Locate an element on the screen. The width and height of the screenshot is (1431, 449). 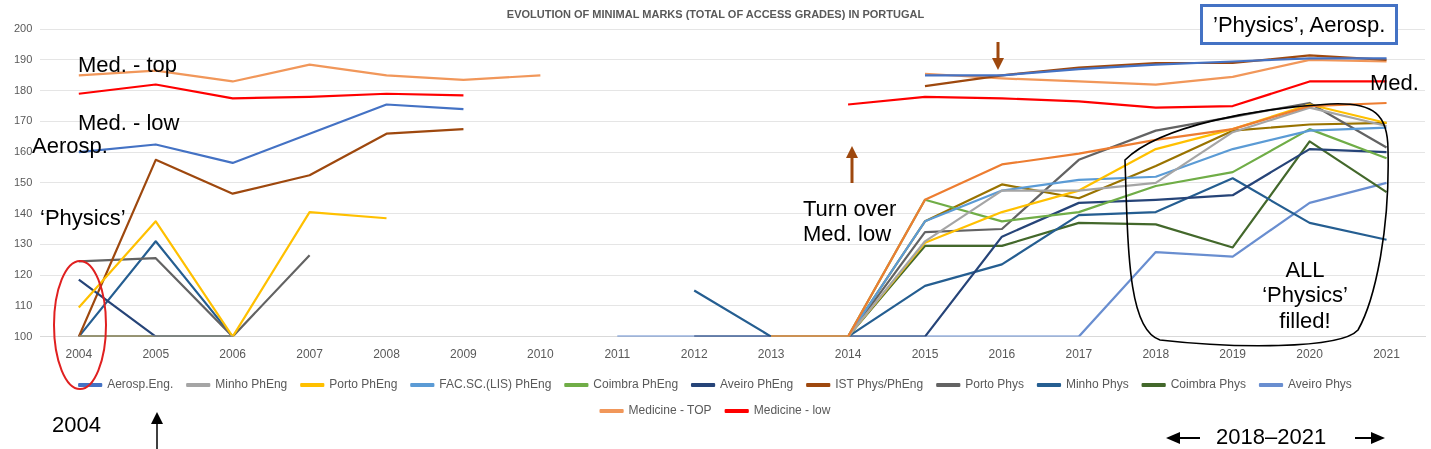
y-tick-label: 180 is located at coordinates (23, 89).